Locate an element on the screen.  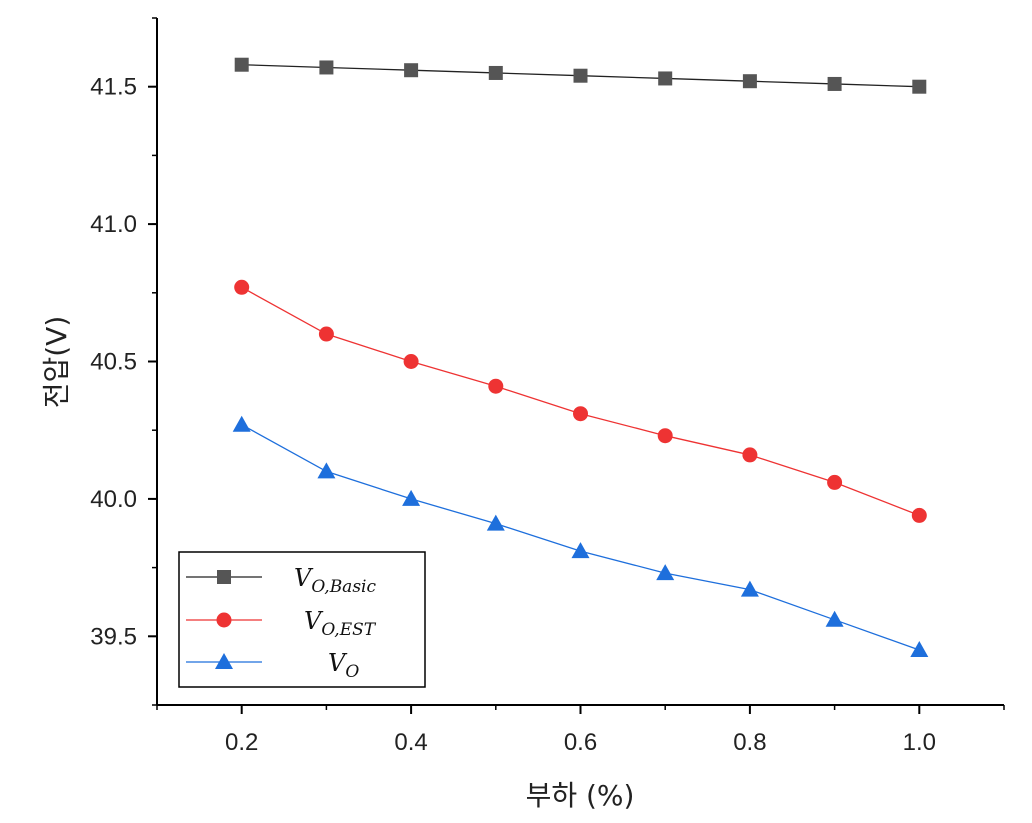
y-tick-label: 39.5 is located at coordinates (113, 636).